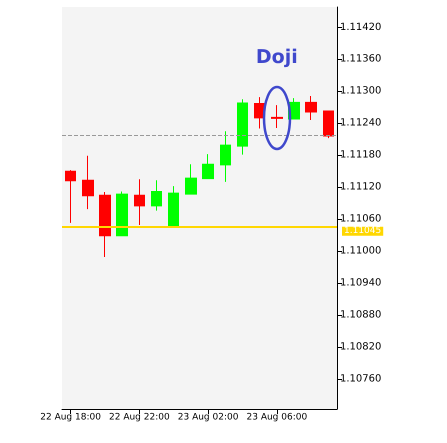  I want to click on y-tick-label: 1.11180, so click(361, 155).